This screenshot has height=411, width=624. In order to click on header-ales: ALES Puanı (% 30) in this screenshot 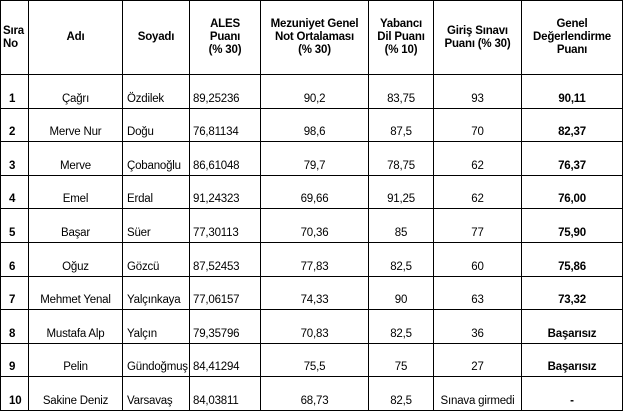, I will do `click(225, 37)`.